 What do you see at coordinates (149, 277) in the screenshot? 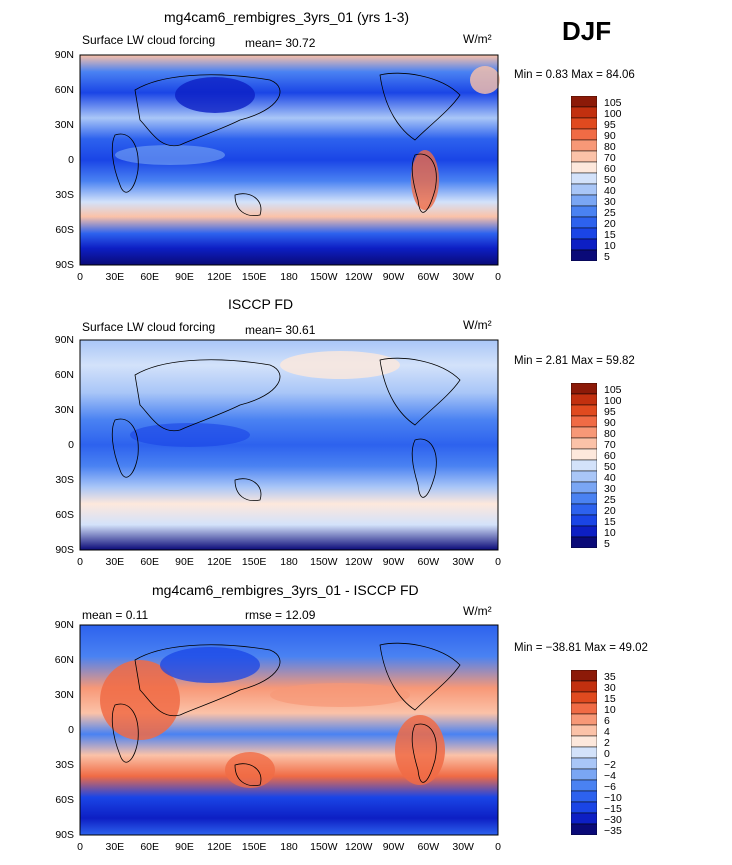
I see `lon-tick-label: 60E` at bounding box center [149, 277].